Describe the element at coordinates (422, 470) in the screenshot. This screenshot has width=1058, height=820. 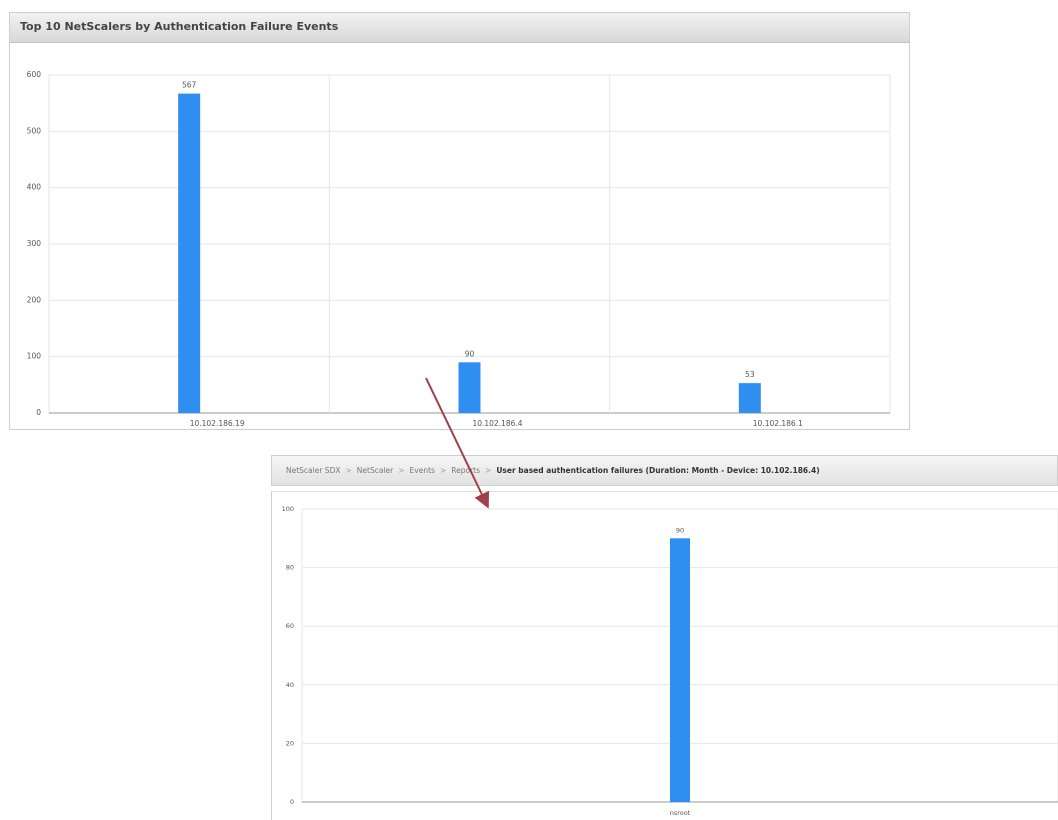
I see `breadcrumb-link: Events` at that location.